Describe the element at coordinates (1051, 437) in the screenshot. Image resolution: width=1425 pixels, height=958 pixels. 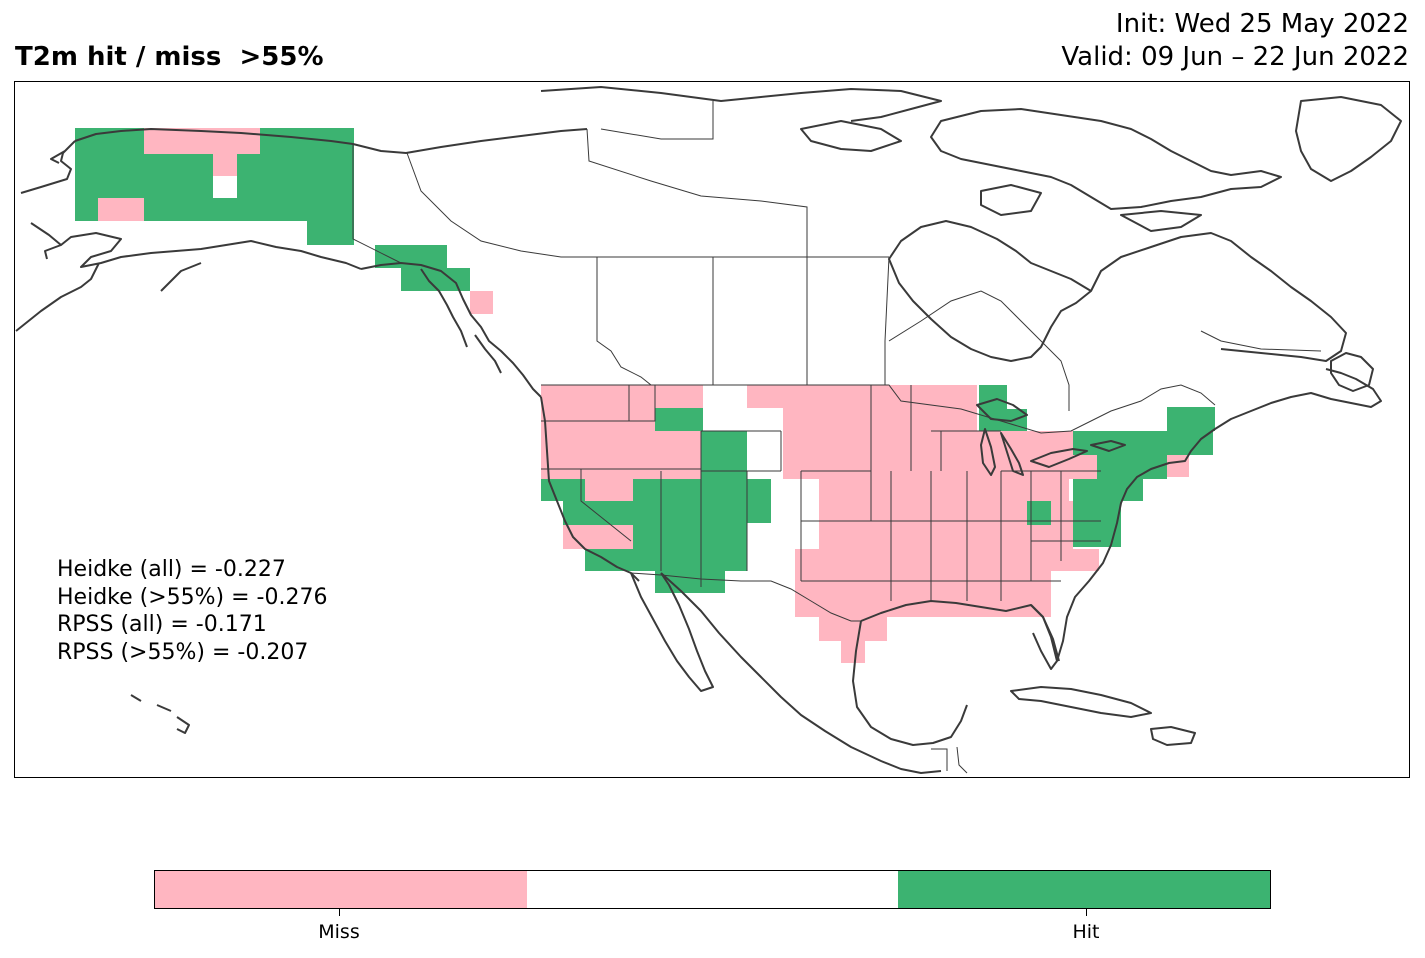
I see `coastline-great-lakes` at that location.